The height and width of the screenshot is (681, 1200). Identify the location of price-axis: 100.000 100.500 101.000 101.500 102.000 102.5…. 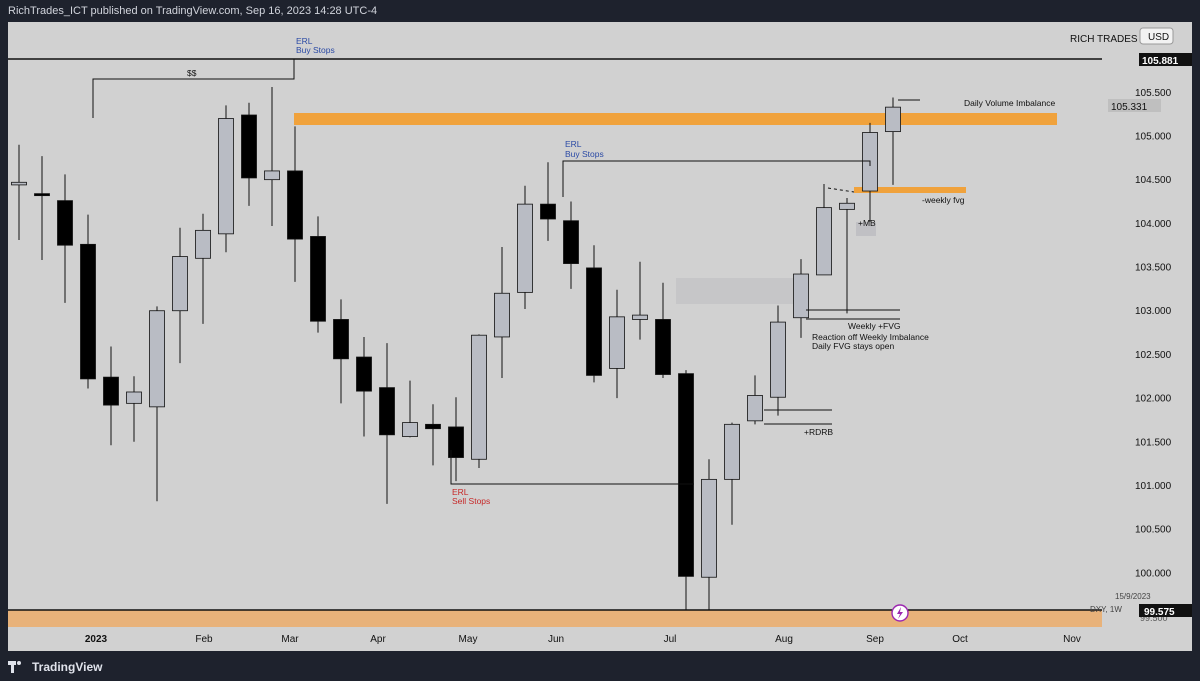
(1153, 334).